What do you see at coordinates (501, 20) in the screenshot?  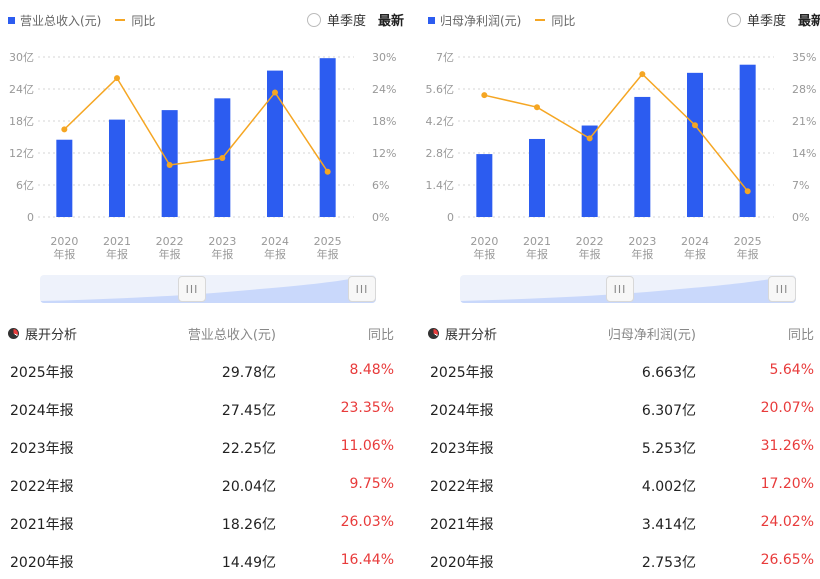 I see `chart-legend: 归母净利润(元) 同比` at bounding box center [501, 20].